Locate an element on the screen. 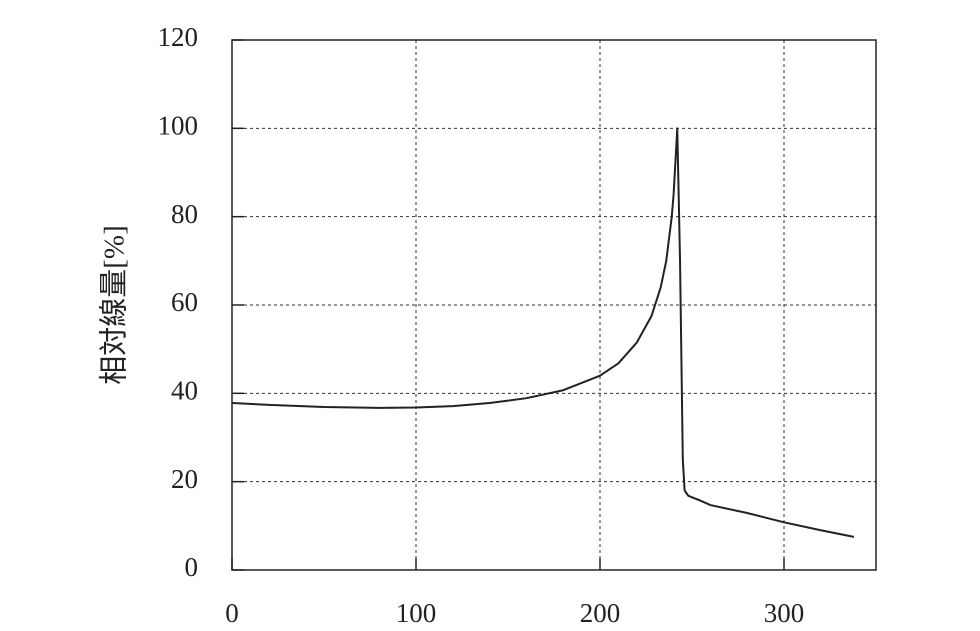 The image size is (980, 631). y-tick-label: 60 is located at coordinates (184, 302).